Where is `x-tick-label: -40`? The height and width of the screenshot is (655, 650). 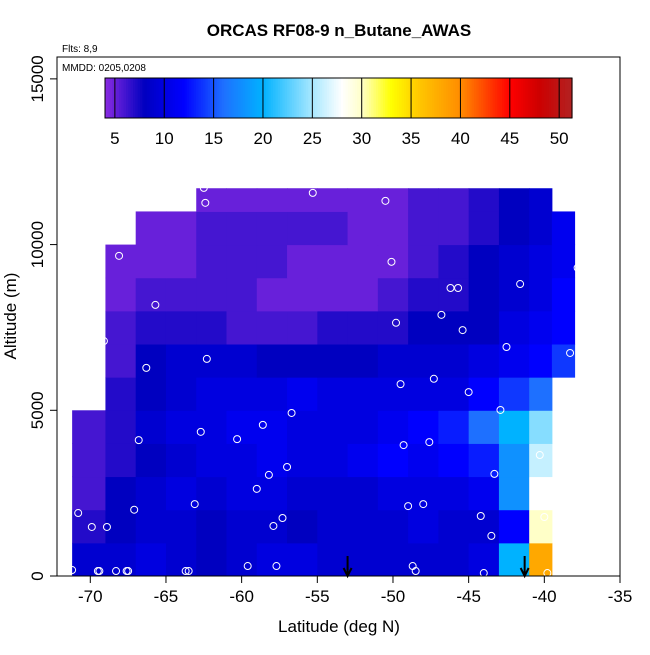
x-tick-label: -40 is located at coordinates (544, 596).